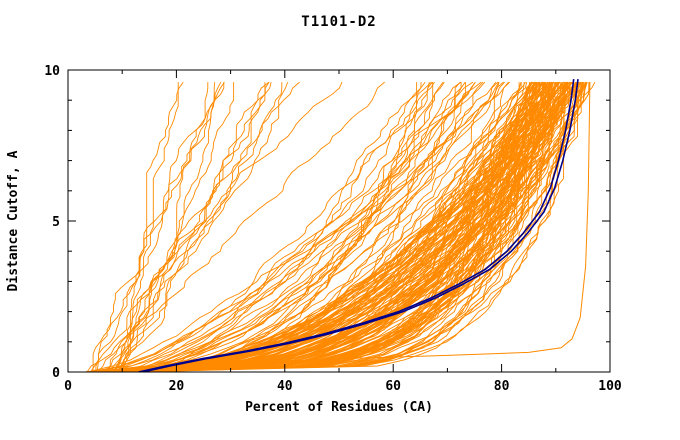 The height and width of the screenshot is (440, 680). Describe the element at coordinates (285, 386) in the screenshot. I see `x-tick-label: 40` at that location.